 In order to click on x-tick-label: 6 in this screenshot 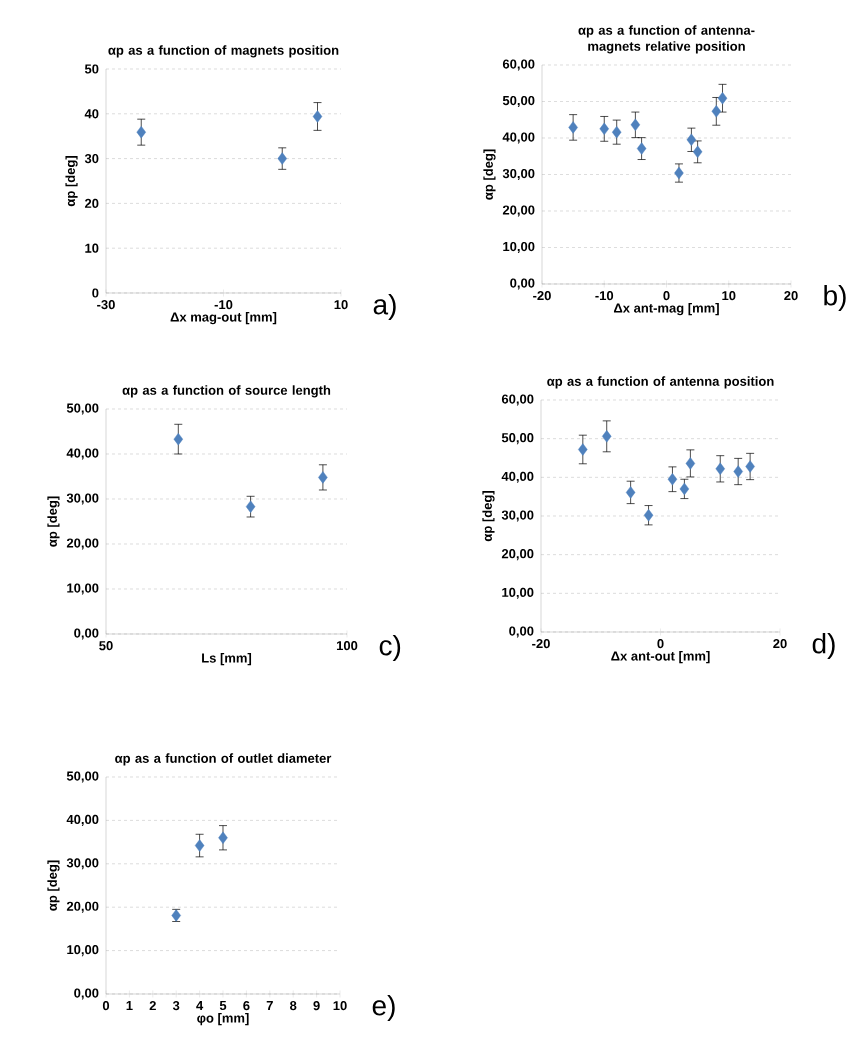, I will do `click(246, 1006)`.